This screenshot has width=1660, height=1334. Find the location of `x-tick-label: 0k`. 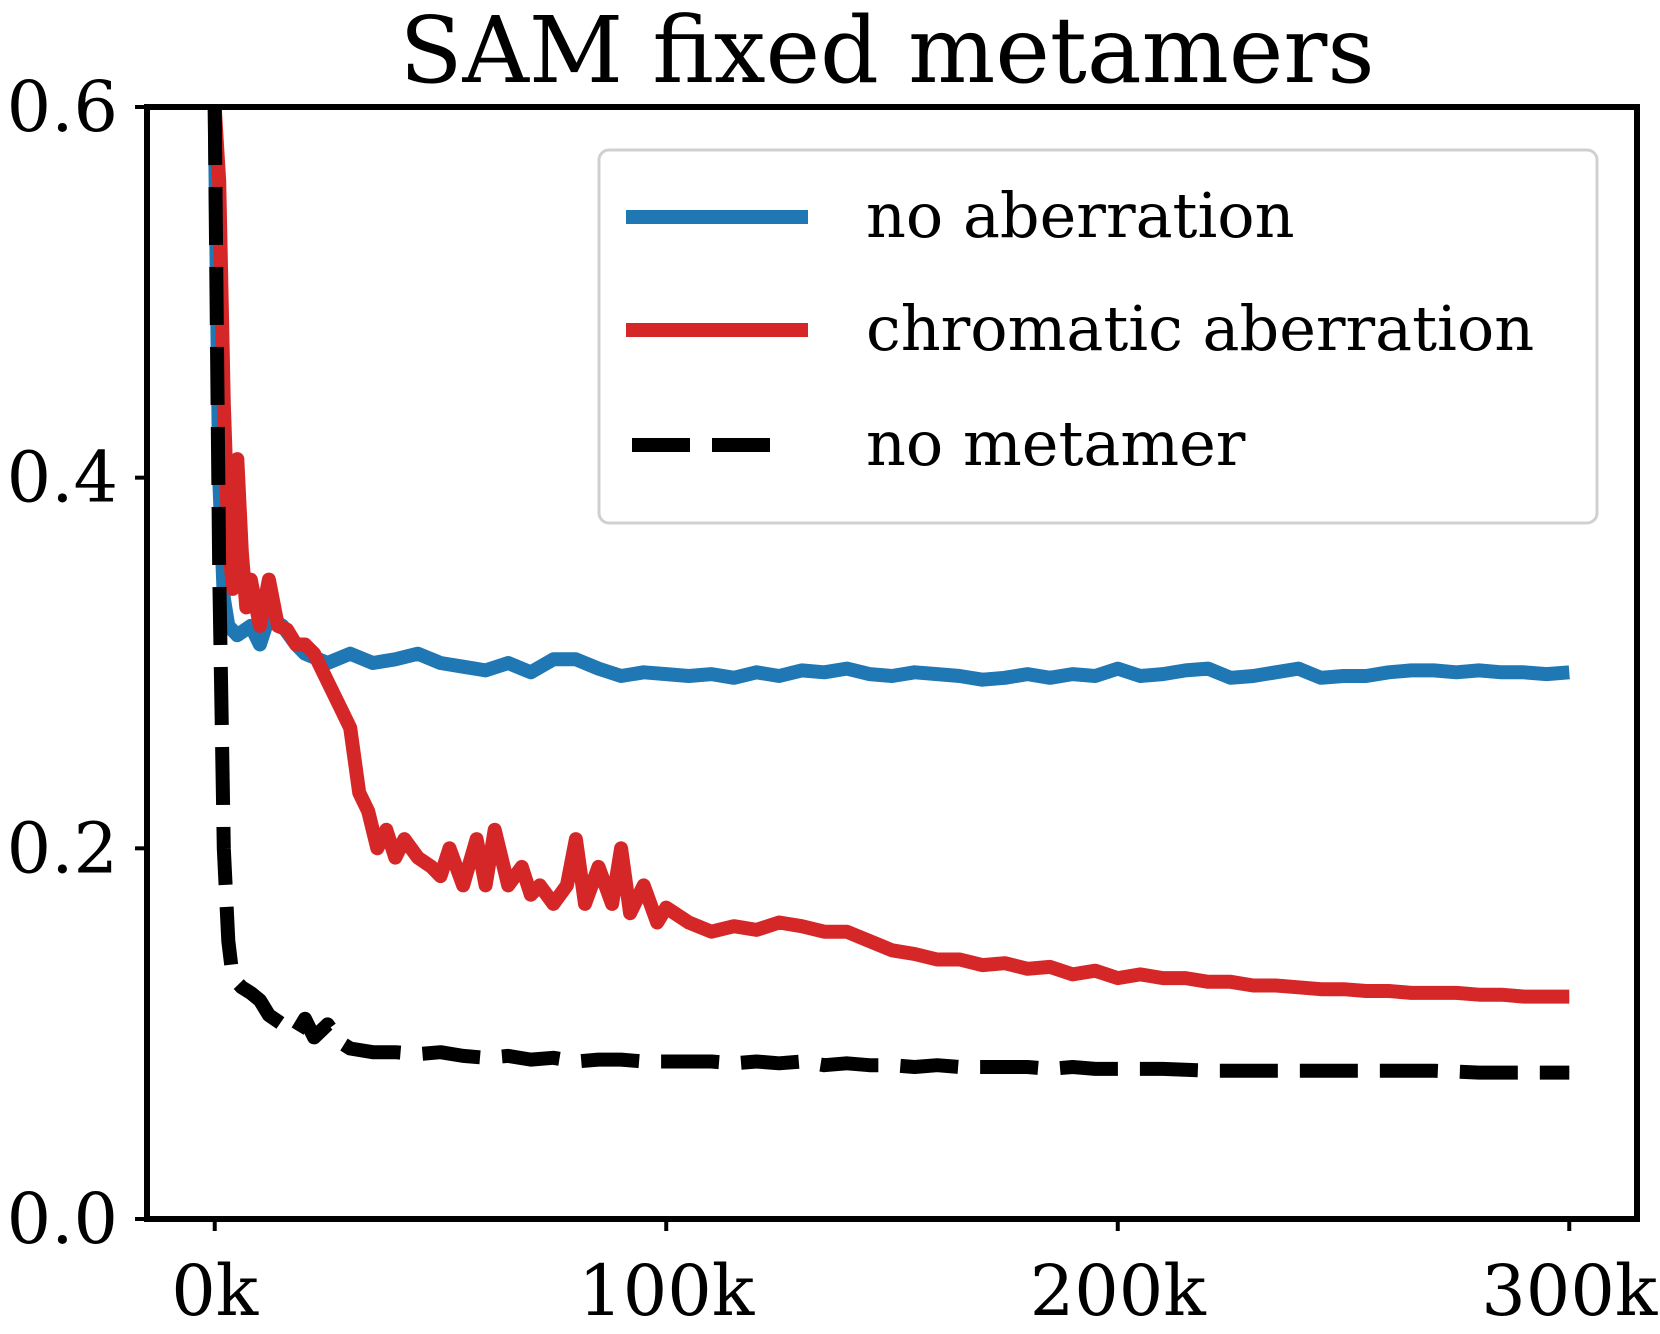

x-tick-label: 0k is located at coordinates (215, 1291).